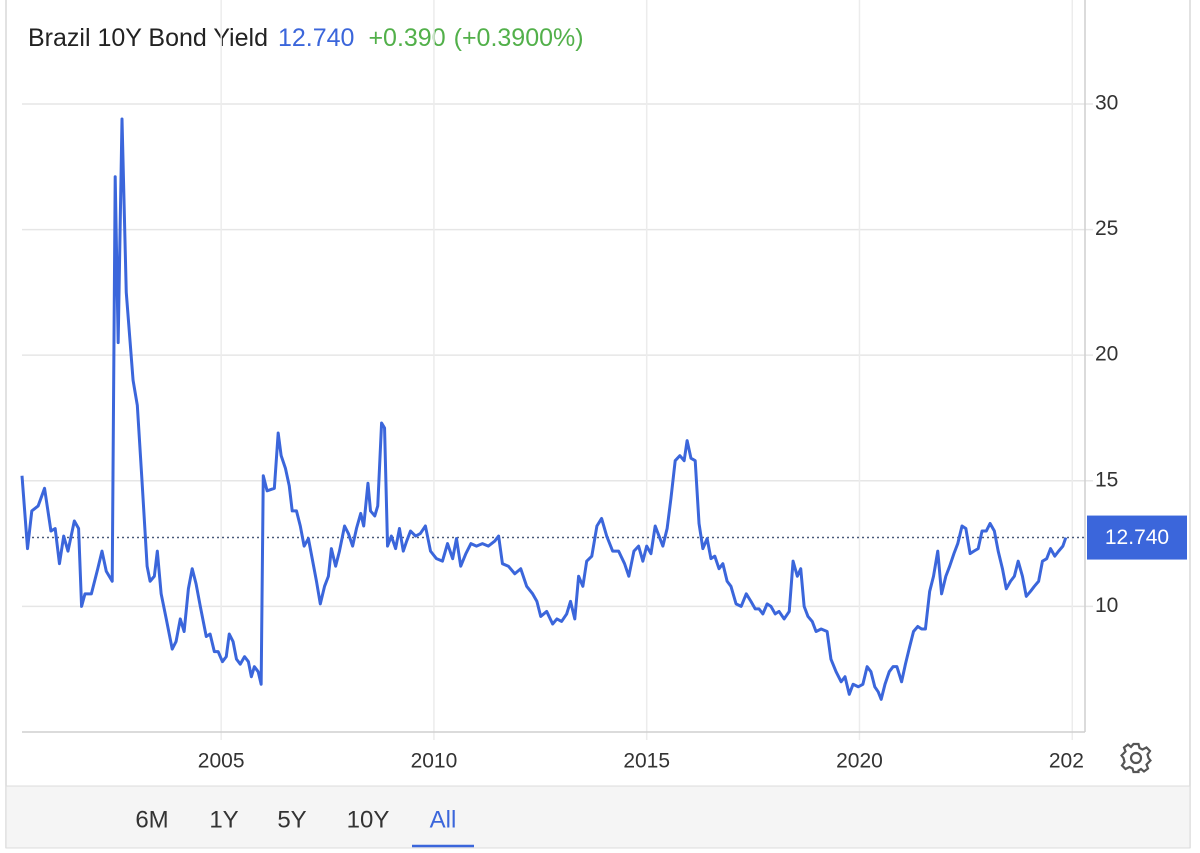  I want to click on x-axis-labels: 2005 2010 2015 2020 2025, so click(647, 761).